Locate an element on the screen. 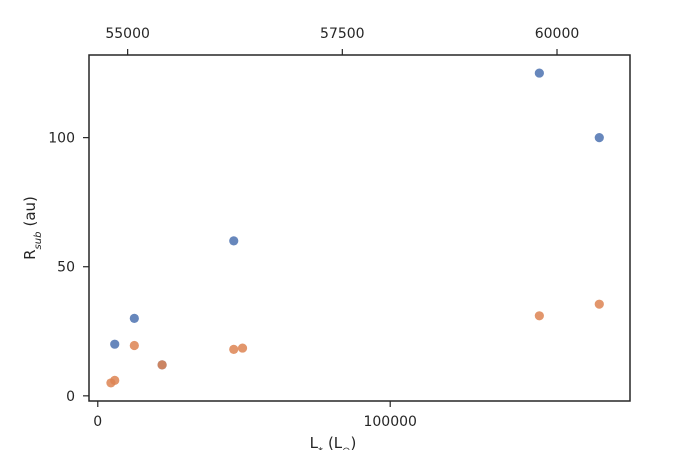  top-x-tick-label: 57500 is located at coordinates (342, 34).